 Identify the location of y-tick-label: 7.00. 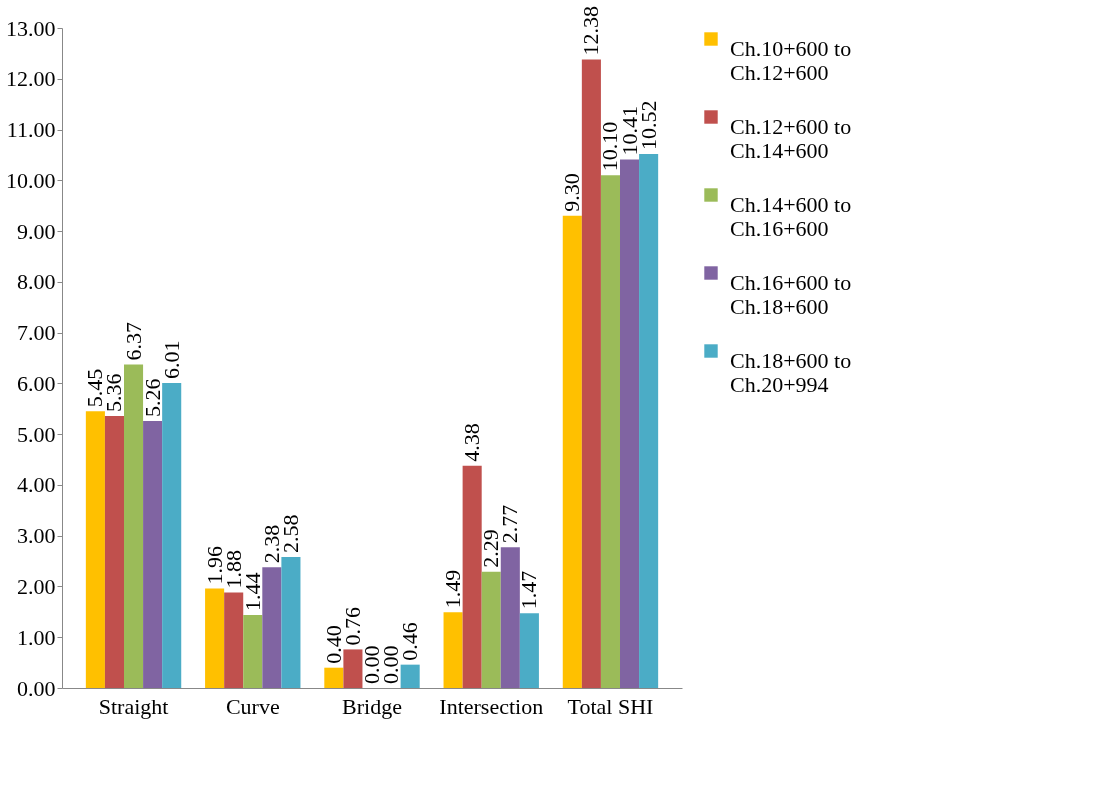
(36, 333).